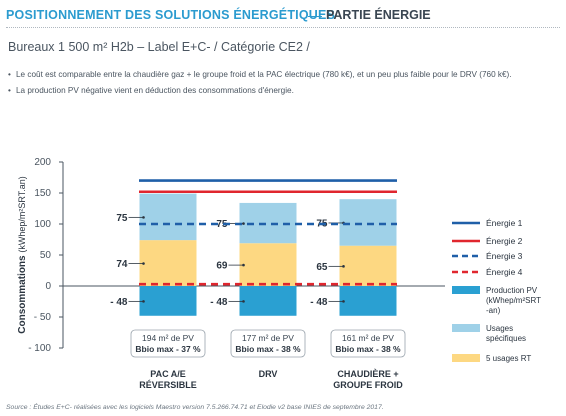  What do you see at coordinates (168, 385) in the screenshot?
I see `category-label: RÉVERSIBLE` at bounding box center [168, 385].